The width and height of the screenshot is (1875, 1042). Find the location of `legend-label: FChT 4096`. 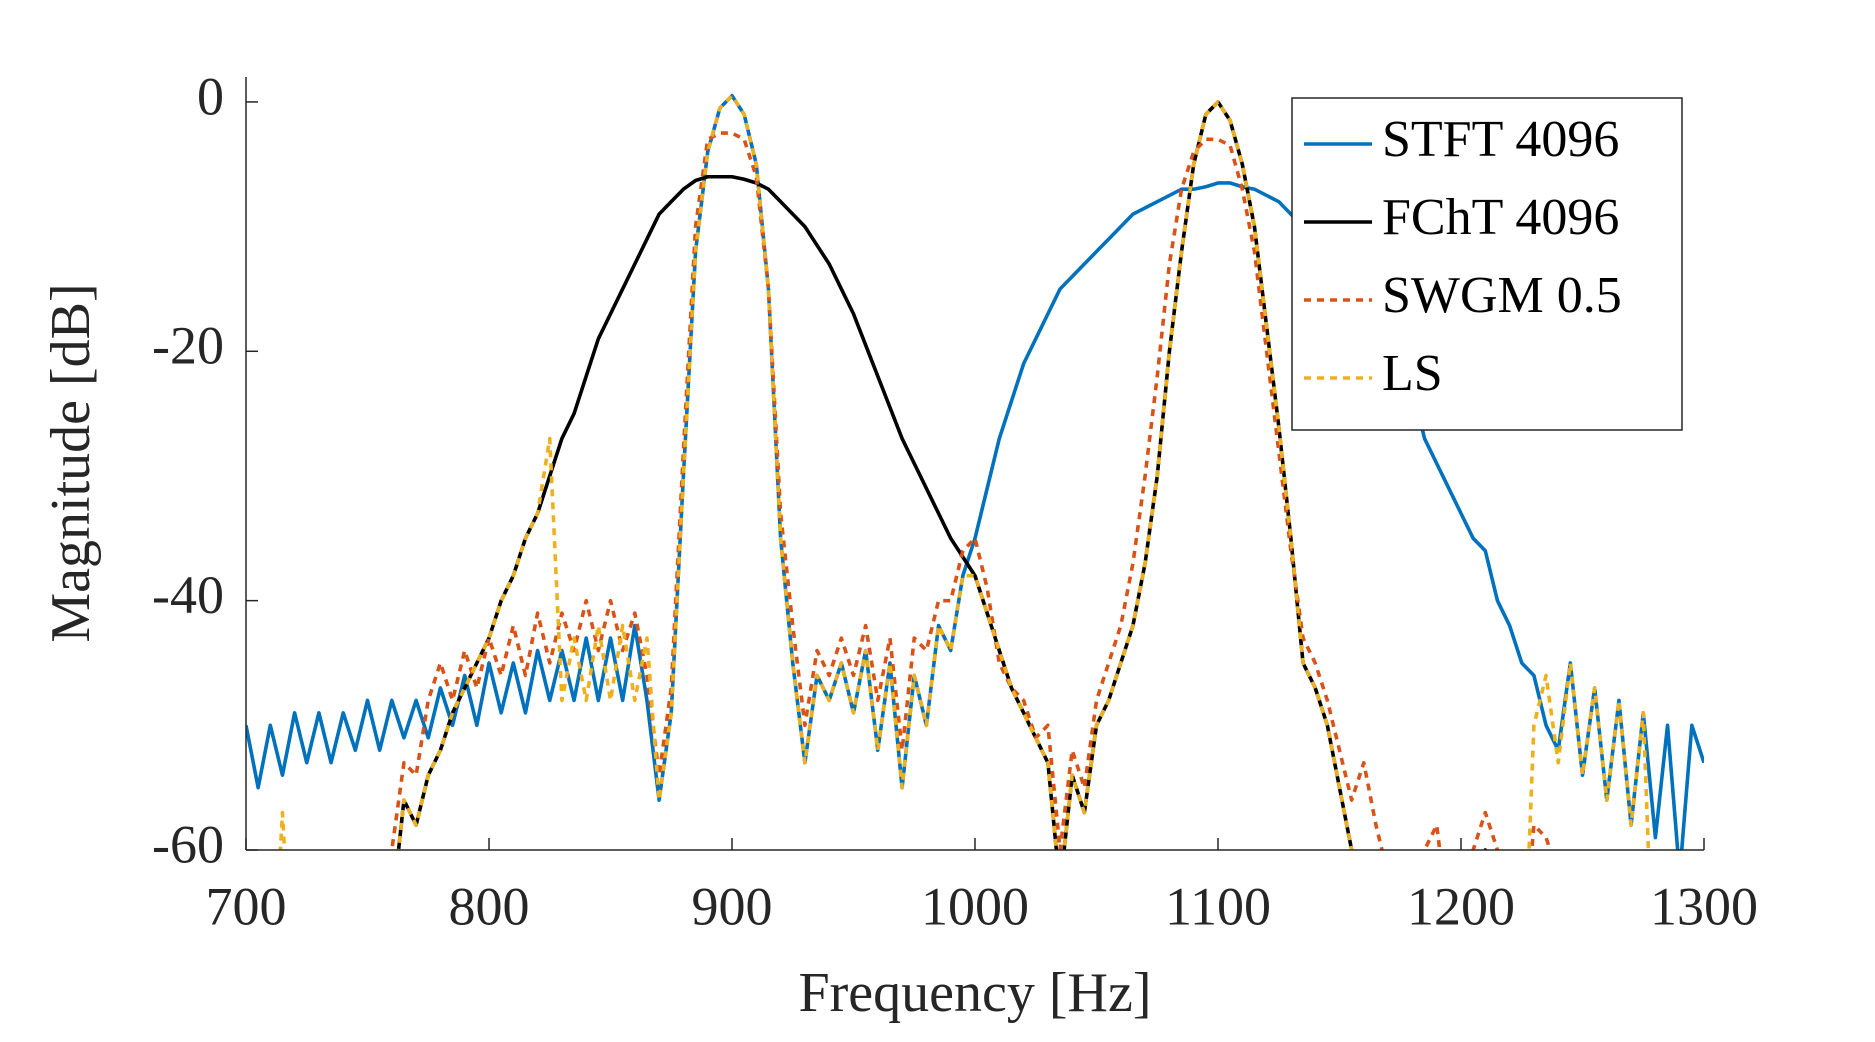

legend-label: FChT 4096 is located at coordinates (1500, 217).